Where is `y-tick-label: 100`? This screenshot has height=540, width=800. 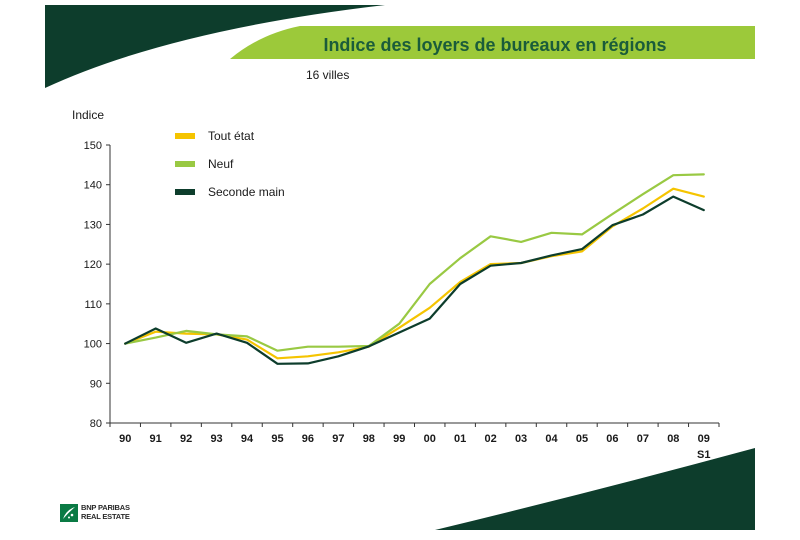 y-tick-label: 100 is located at coordinates (93, 345).